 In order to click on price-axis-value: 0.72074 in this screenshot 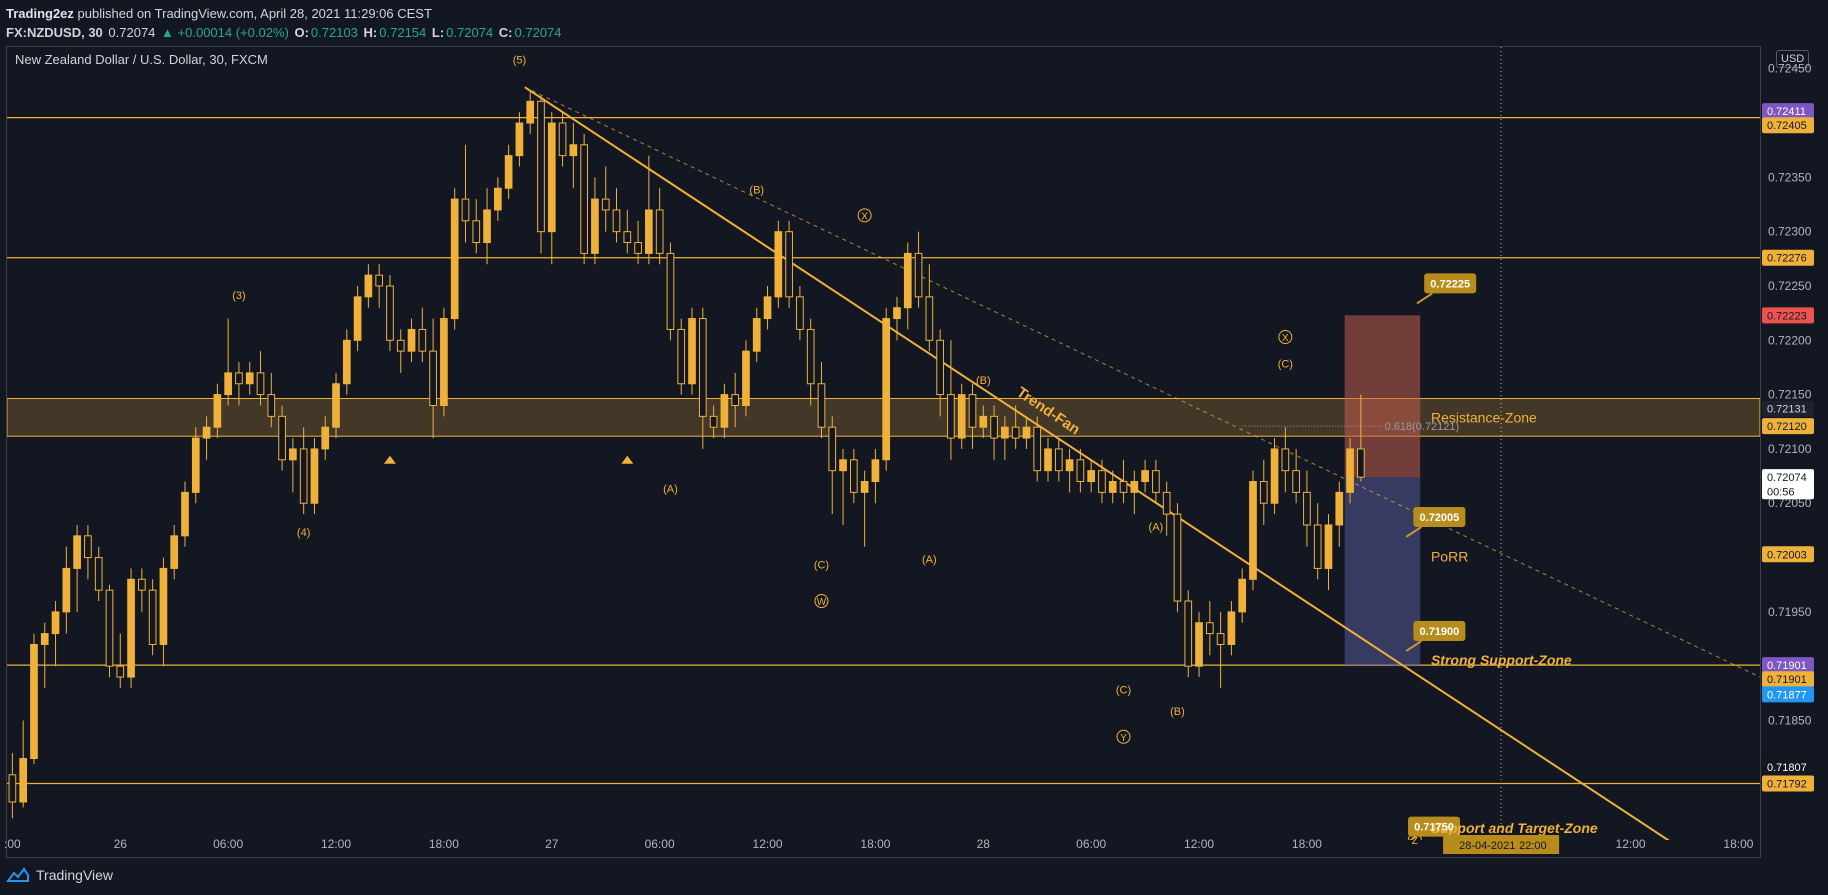, I will do `click(1787, 478)`.